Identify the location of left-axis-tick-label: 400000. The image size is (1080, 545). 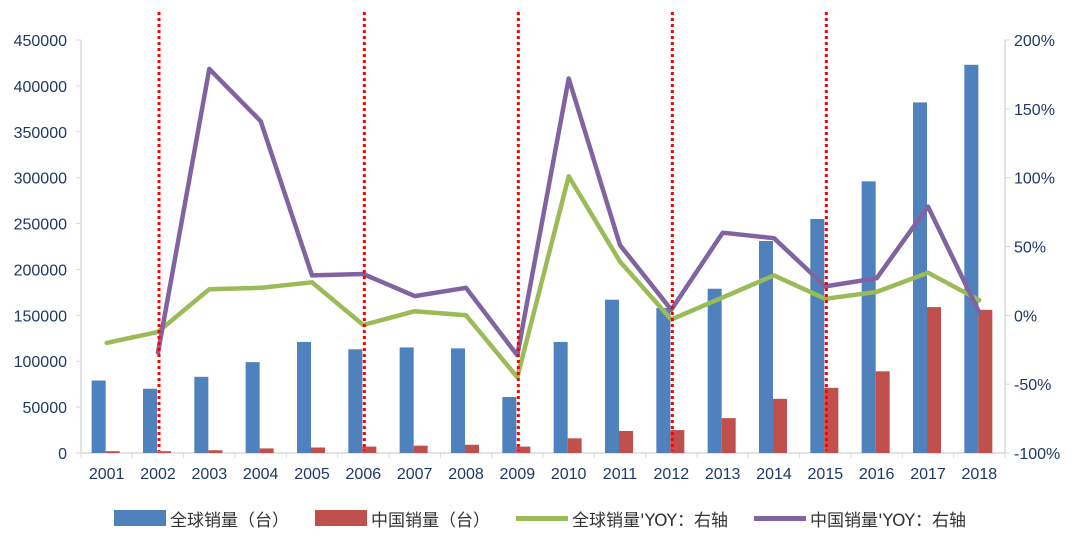
(40, 87).